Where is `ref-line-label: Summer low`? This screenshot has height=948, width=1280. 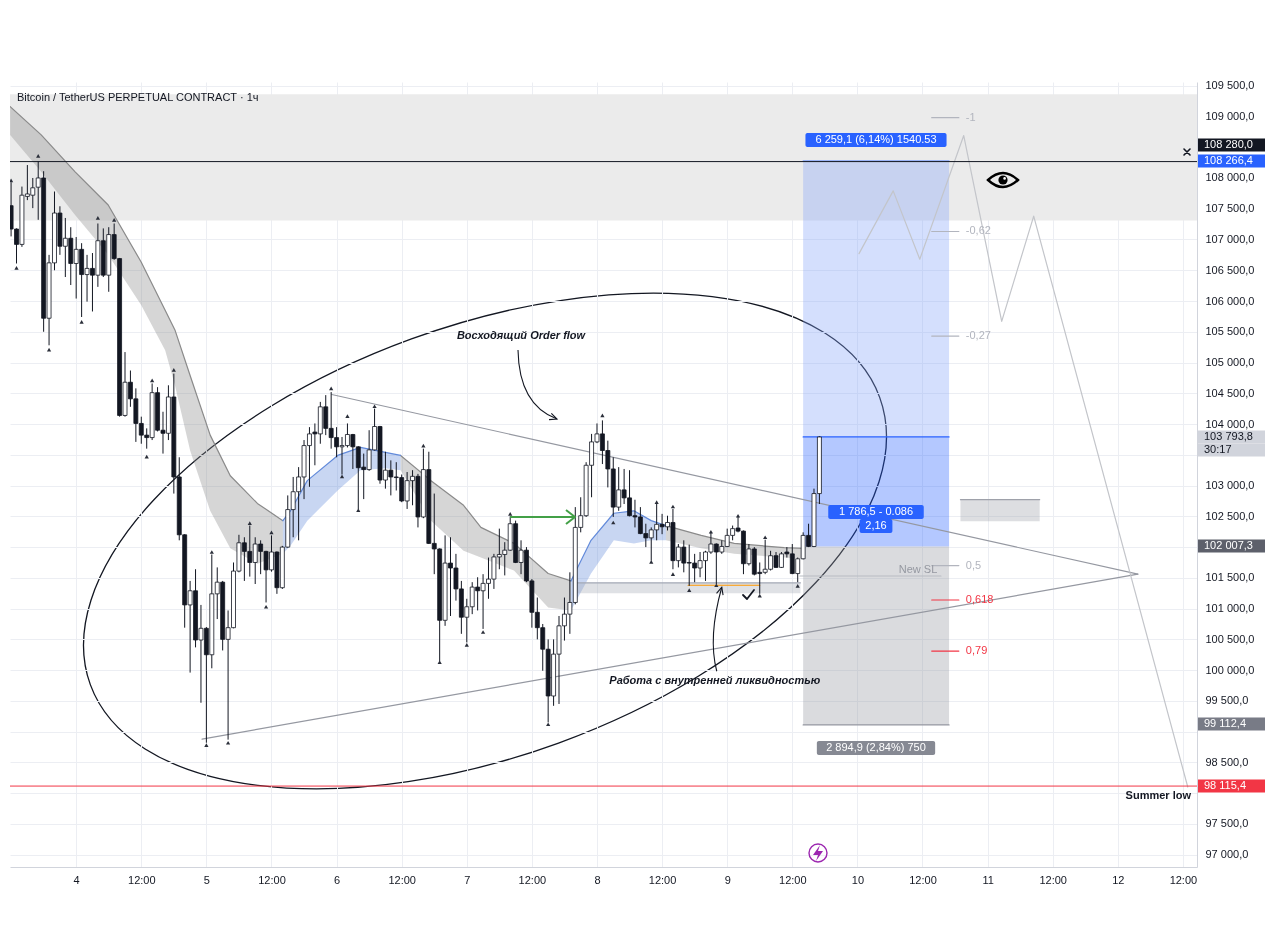 ref-line-label: Summer low is located at coordinates (1158, 795).